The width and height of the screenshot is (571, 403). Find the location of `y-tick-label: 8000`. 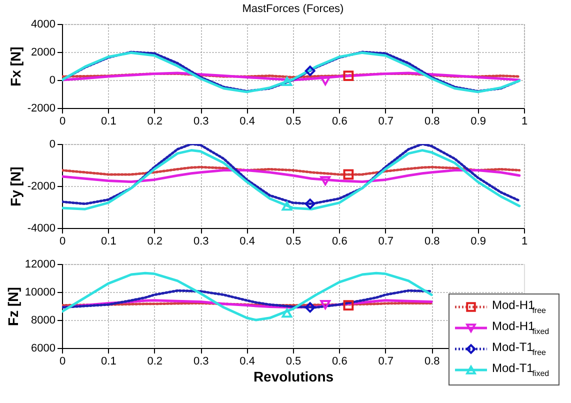

y-tick-label: 8000 is located at coordinates (43, 320).